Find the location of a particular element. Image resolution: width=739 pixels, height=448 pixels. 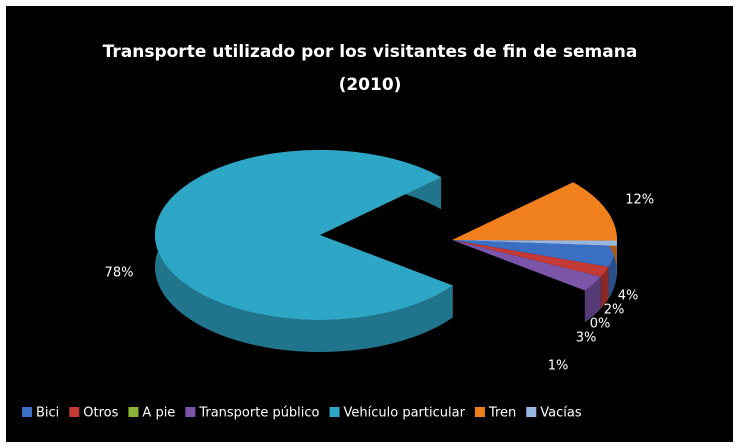

data-label: 2% is located at coordinates (614, 310).